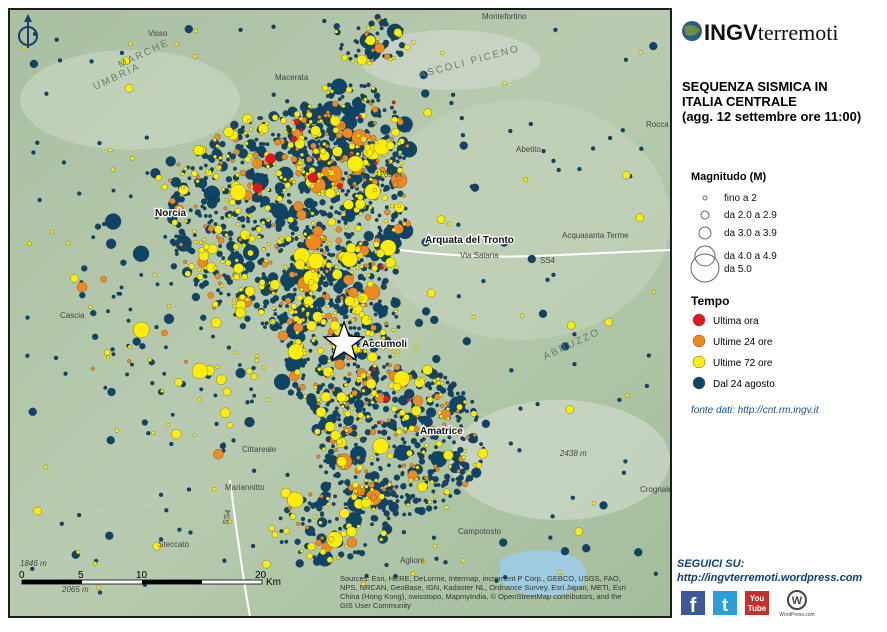 This screenshot has width=887, height=632. Describe the element at coordinates (757, 603) in the screenshot. I see `youtube-icon` at that location.